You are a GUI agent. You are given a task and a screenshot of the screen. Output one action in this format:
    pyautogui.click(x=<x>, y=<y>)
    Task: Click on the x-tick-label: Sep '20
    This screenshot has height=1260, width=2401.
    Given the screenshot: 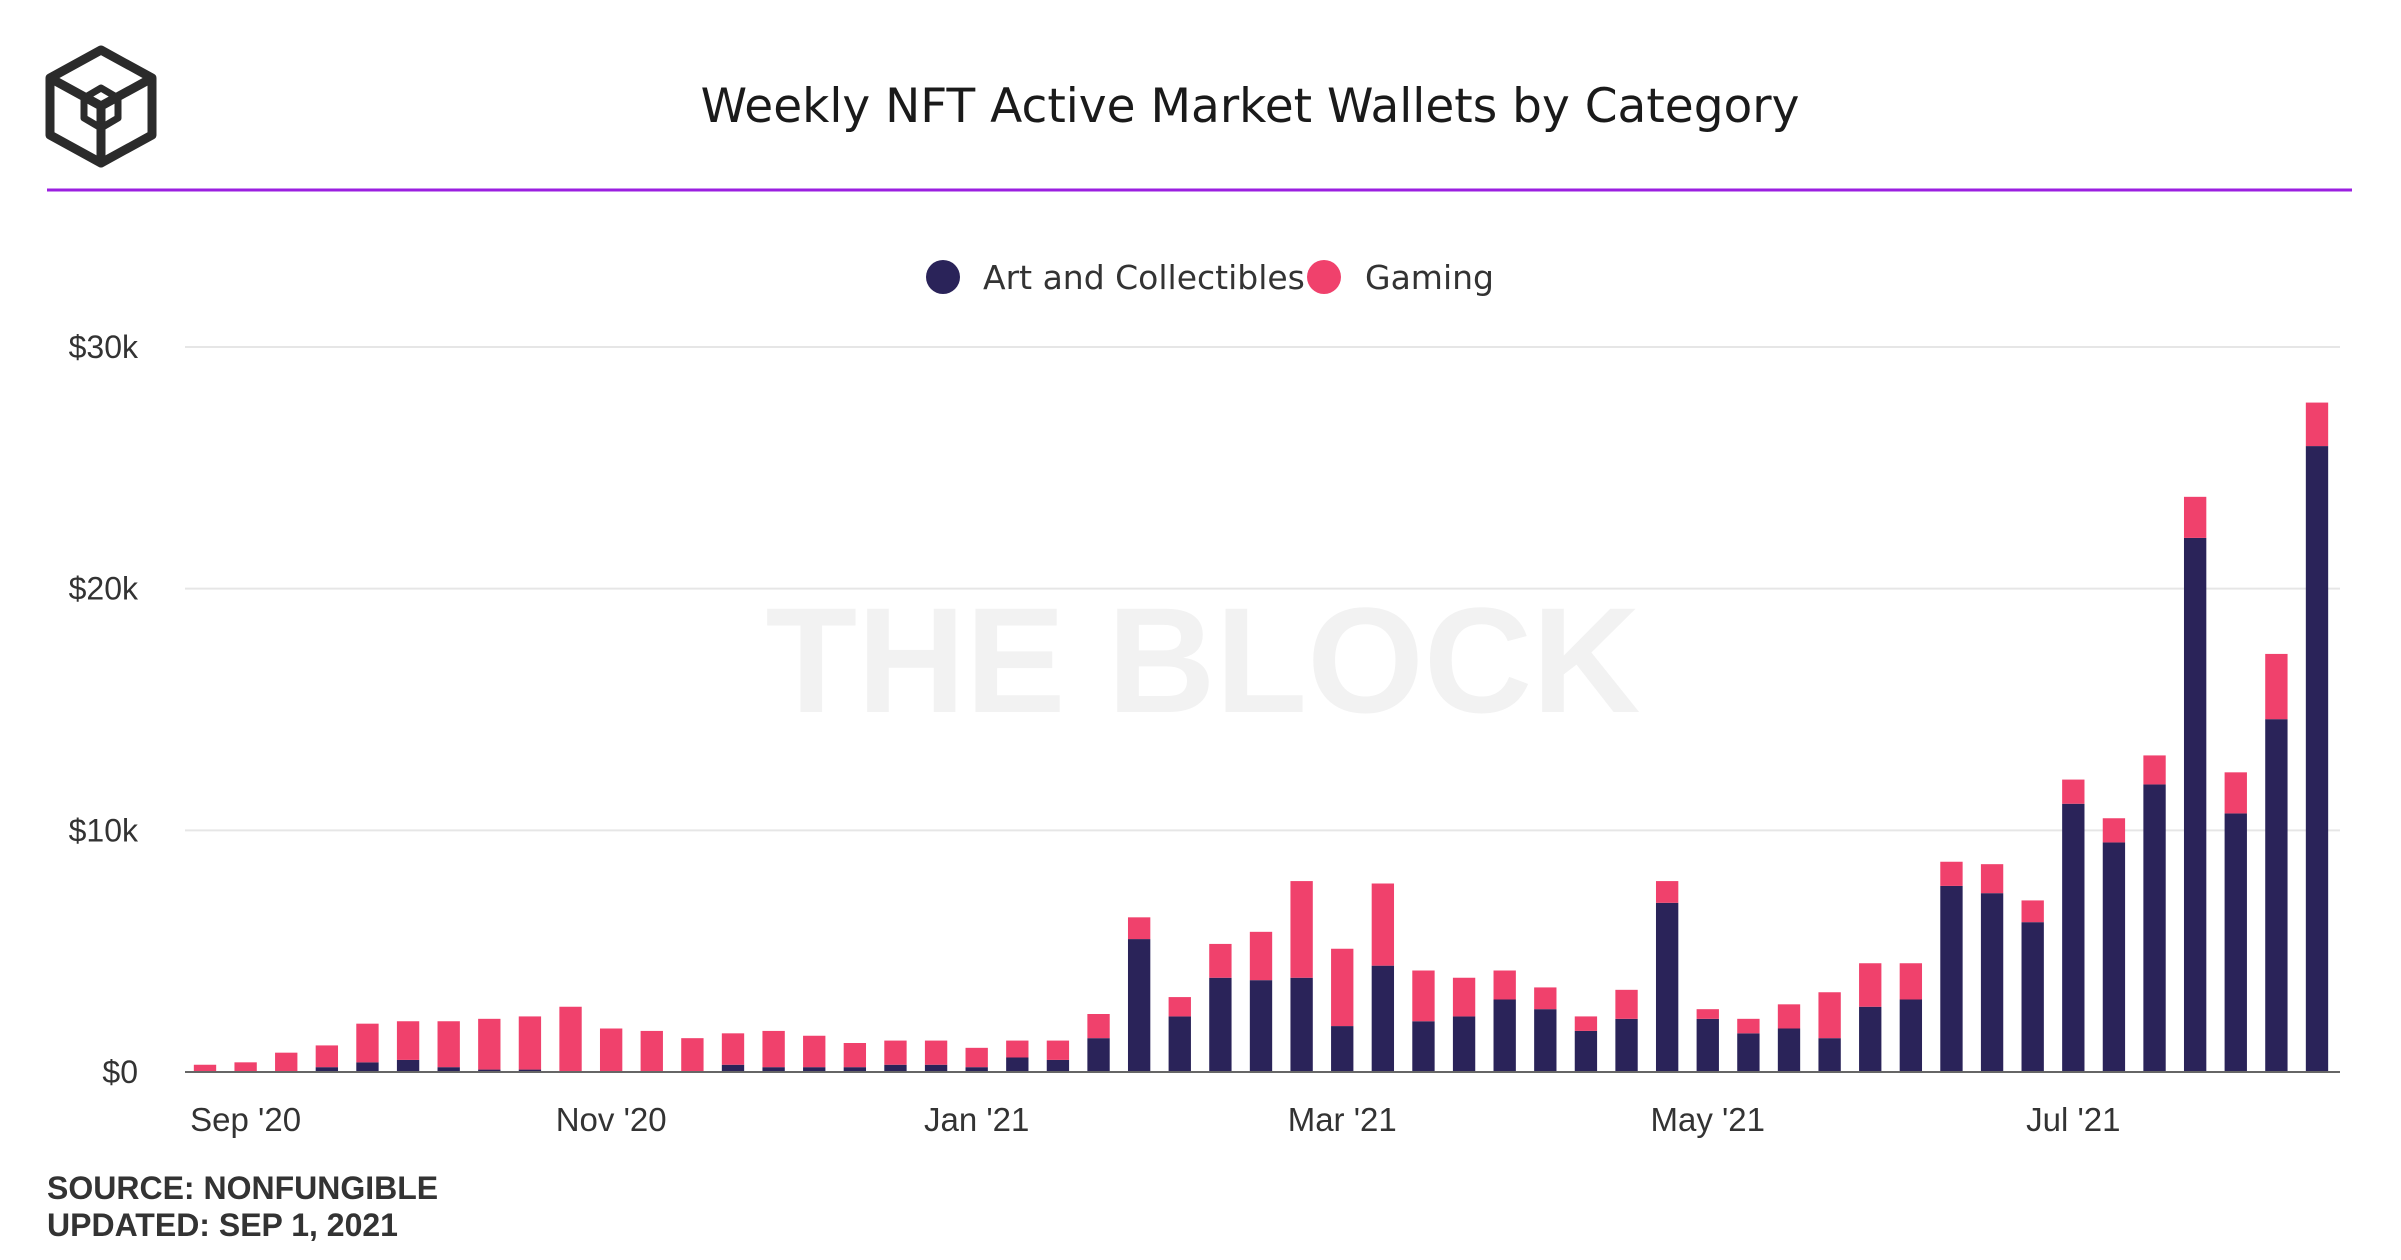 What is the action you would take?
    pyautogui.click(x=245, y=1119)
    